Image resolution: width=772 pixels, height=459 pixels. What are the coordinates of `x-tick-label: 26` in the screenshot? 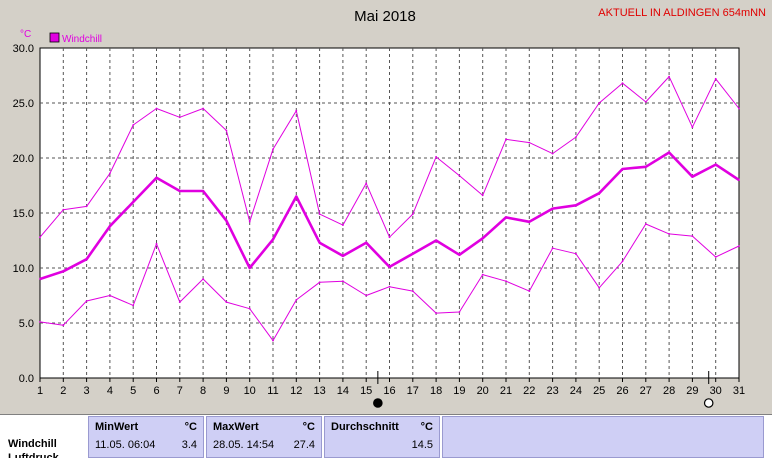 It's located at (622, 391).